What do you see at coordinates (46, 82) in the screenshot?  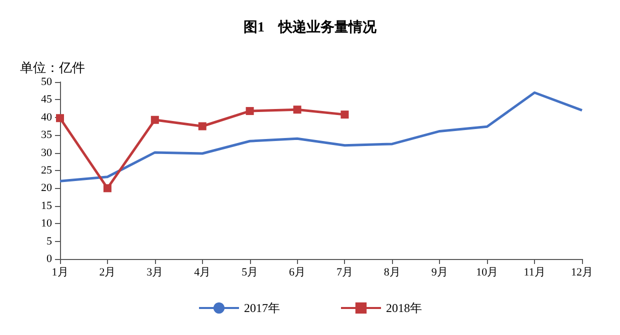 I see `y-tick-label: 50` at bounding box center [46, 82].